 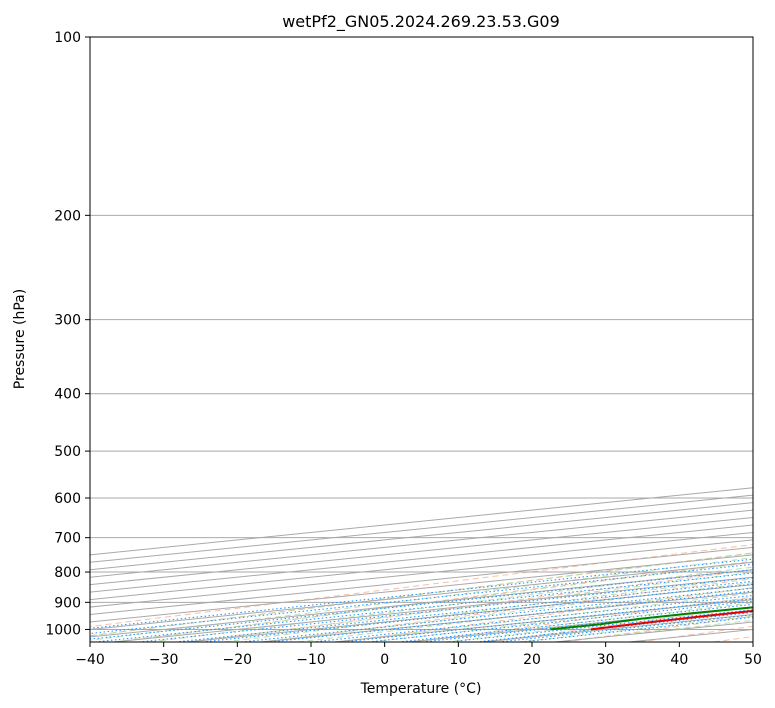 I want to click on x-tick-label: 40, so click(x=679, y=660).